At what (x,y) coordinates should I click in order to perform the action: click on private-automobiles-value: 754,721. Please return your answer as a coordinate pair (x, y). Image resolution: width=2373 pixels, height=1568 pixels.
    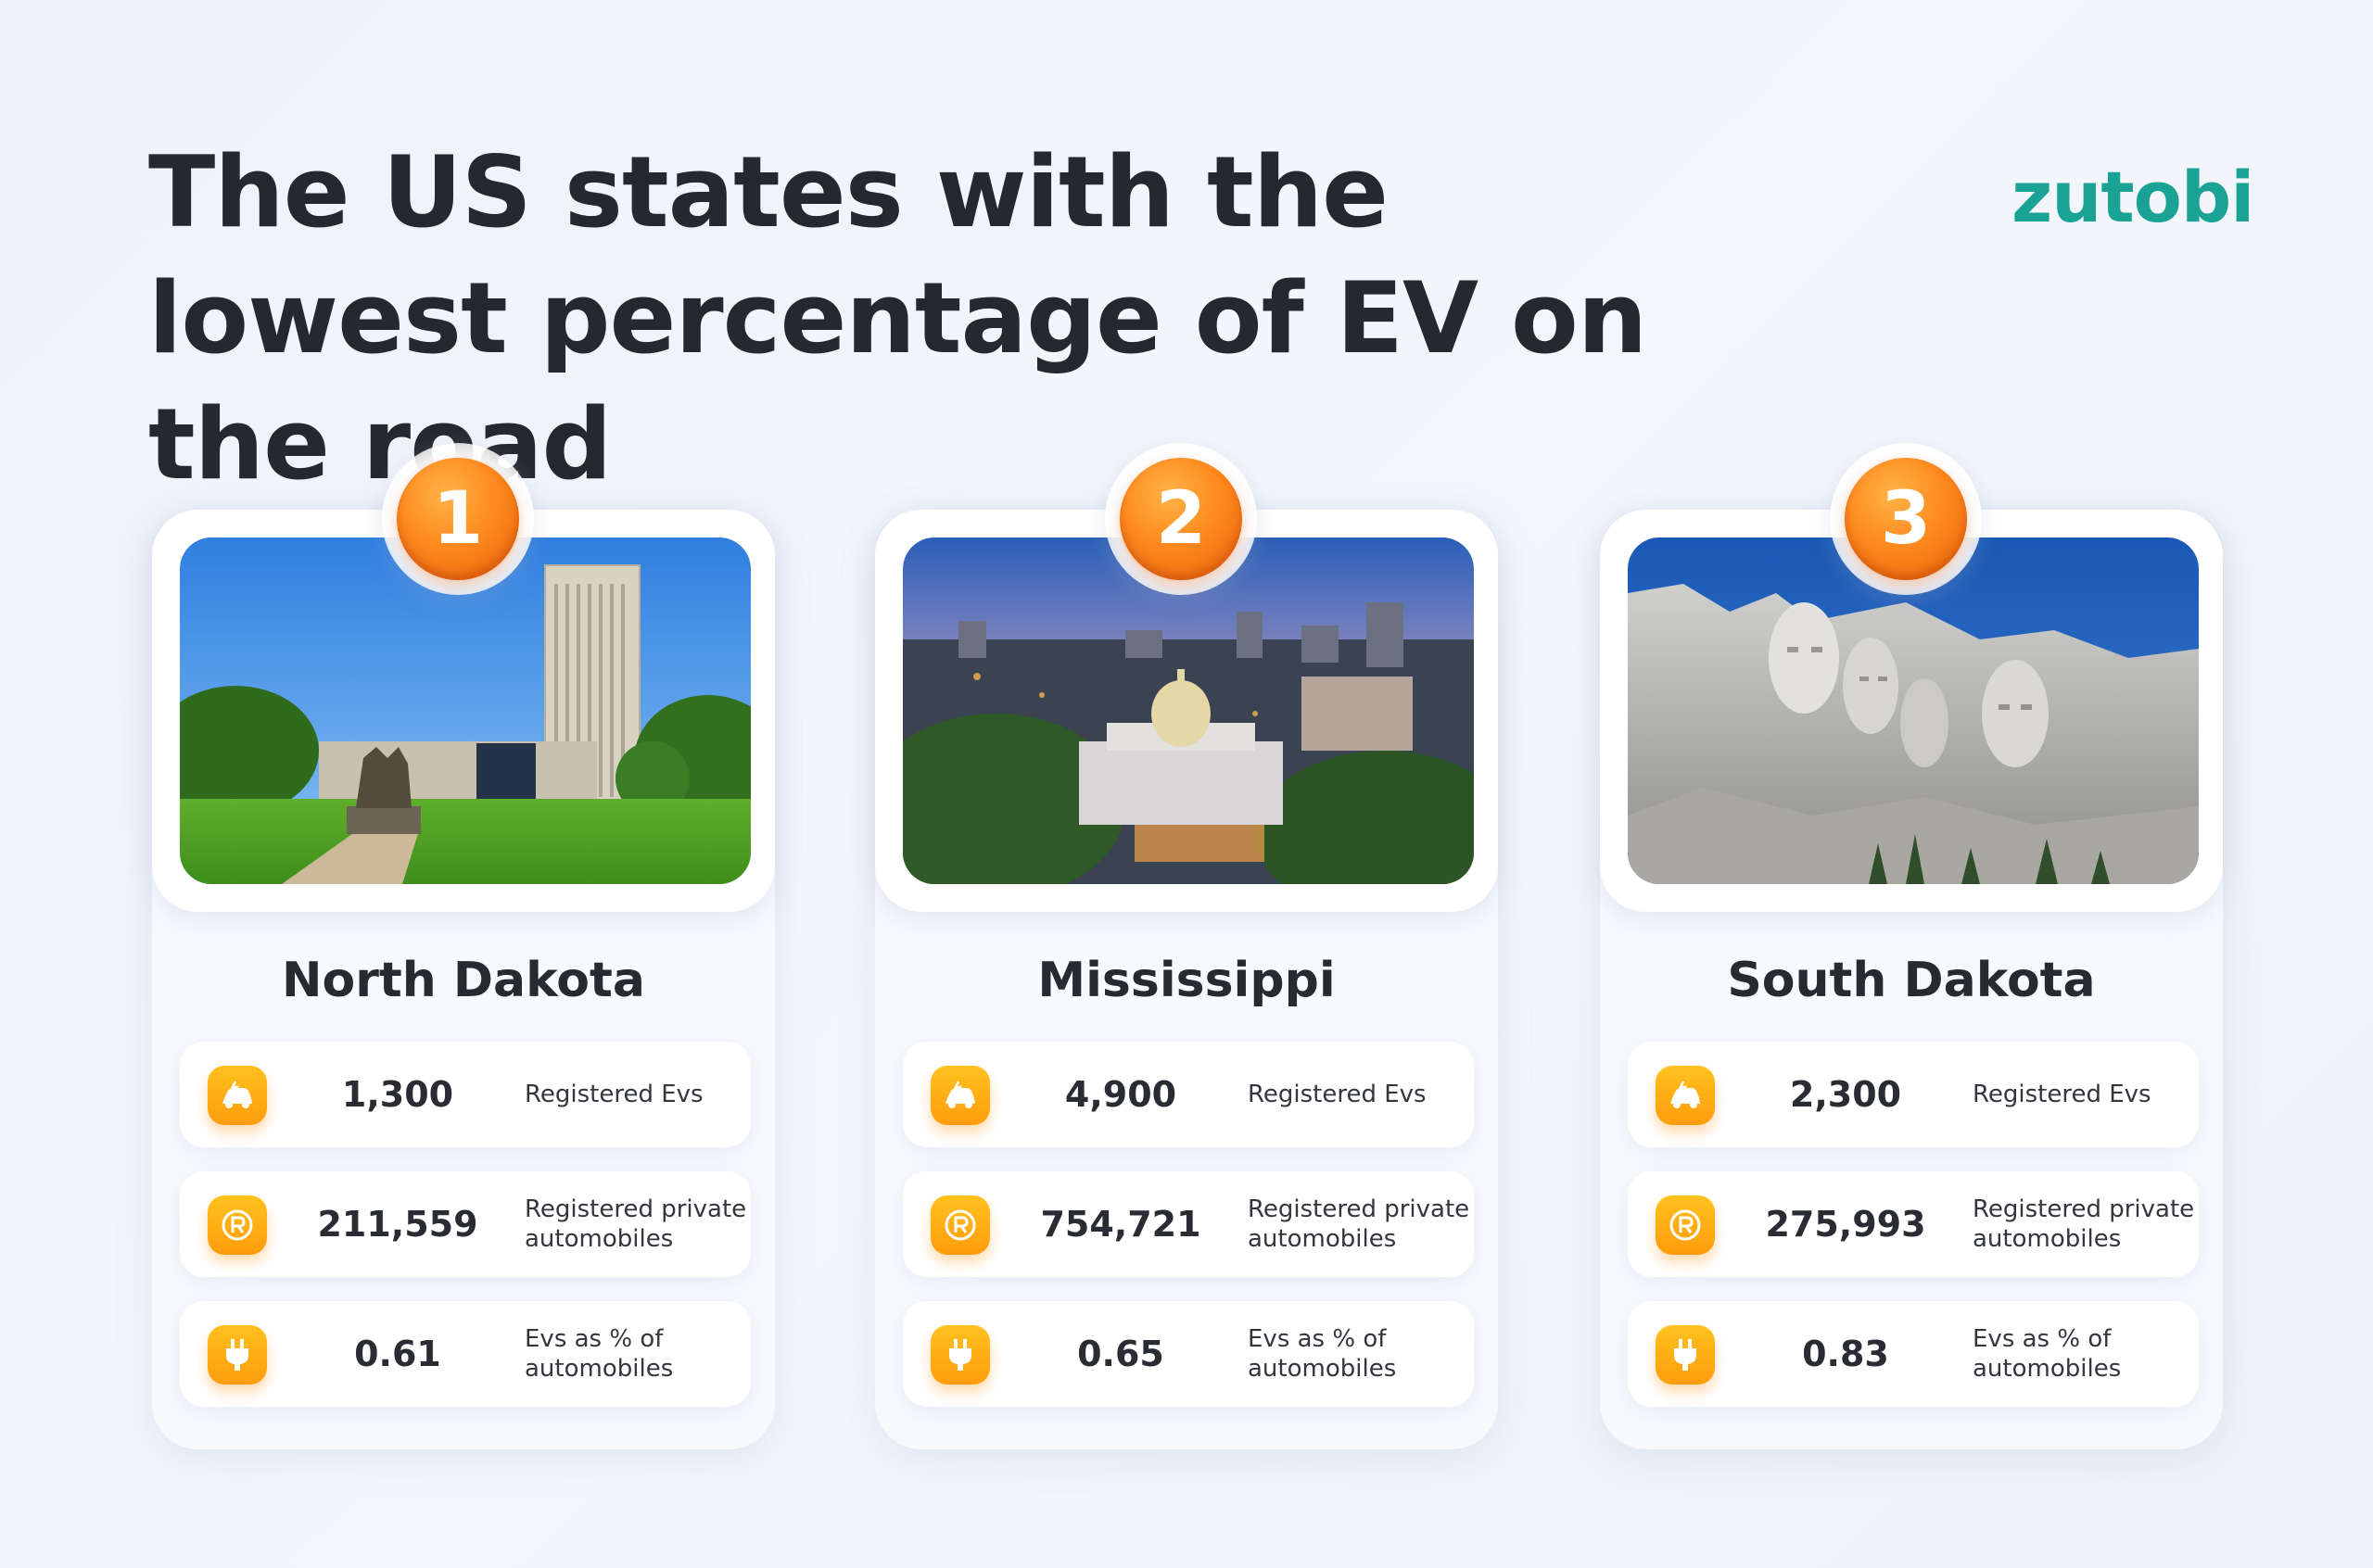
    Looking at the image, I should click on (1120, 1224).